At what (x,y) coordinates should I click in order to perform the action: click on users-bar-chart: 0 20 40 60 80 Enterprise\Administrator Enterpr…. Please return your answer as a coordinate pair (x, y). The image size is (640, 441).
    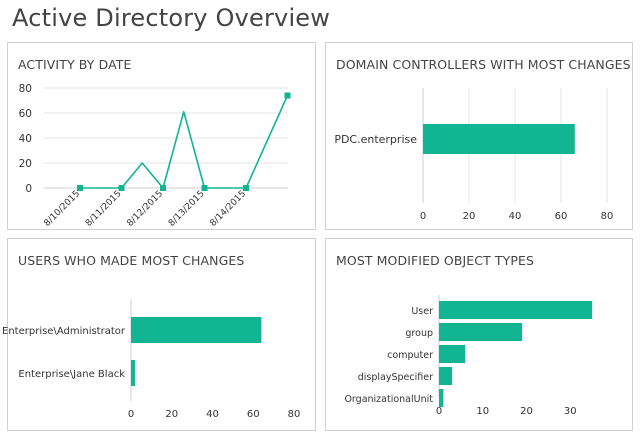
    Looking at the image, I should click on (151, 359).